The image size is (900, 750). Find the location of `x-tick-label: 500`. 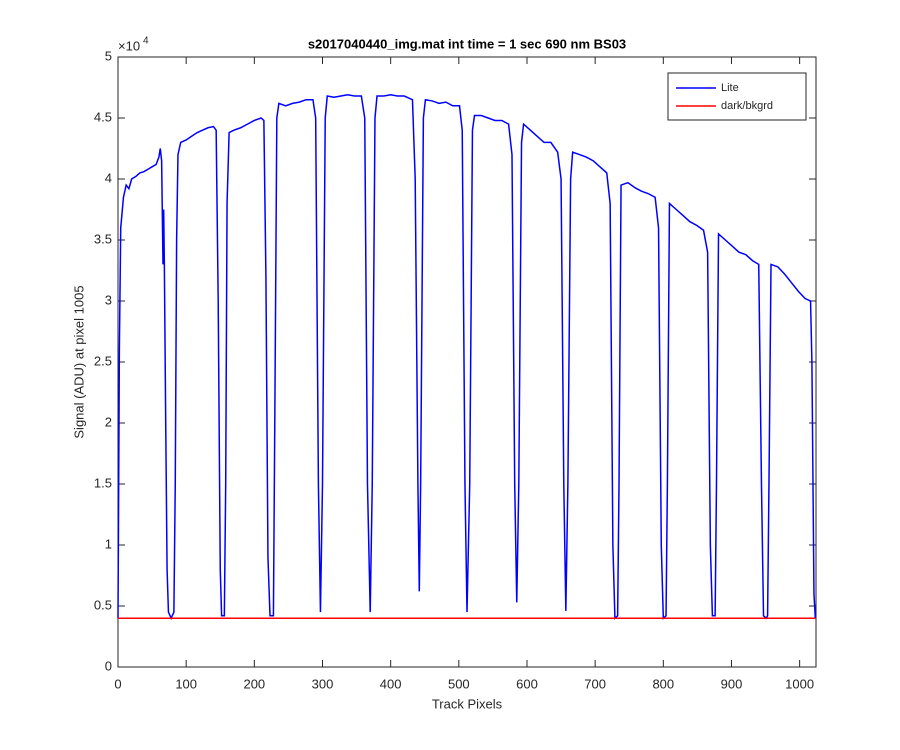

x-tick-label: 500 is located at coordinates (459, 683).